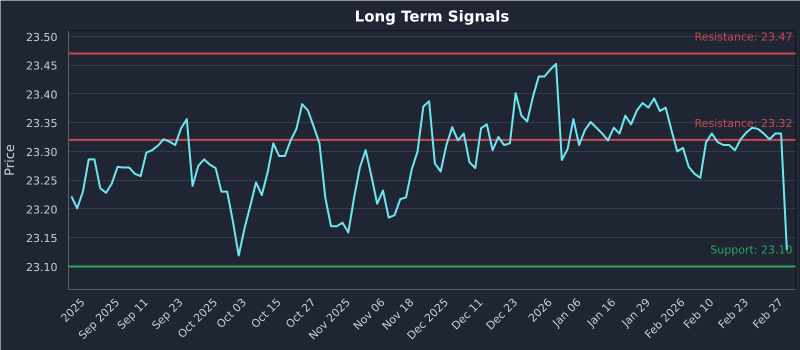 The width and height of the screenshot is (800, 350). Describe the element at coordinates (768, 314) in the screenshot. I see `x-tick-label: Feb 27` at that location.